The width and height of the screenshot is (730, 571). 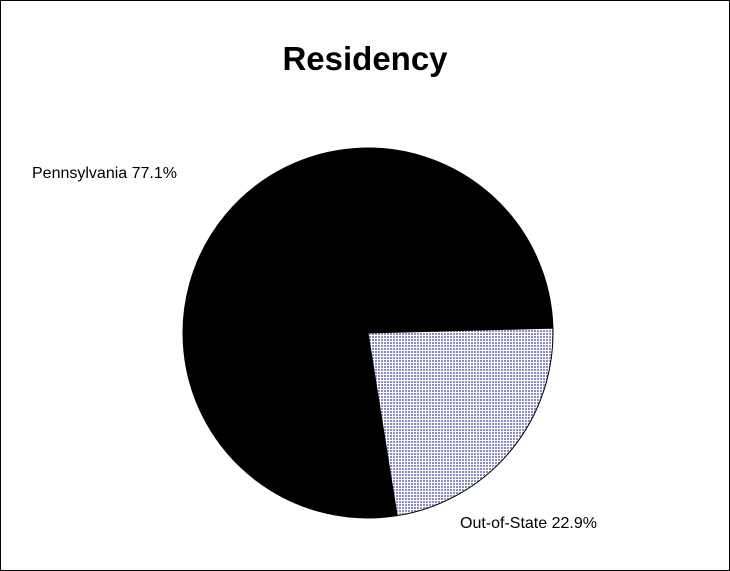 I want to click on chart-title: Residency, so click(x=365, y=58).